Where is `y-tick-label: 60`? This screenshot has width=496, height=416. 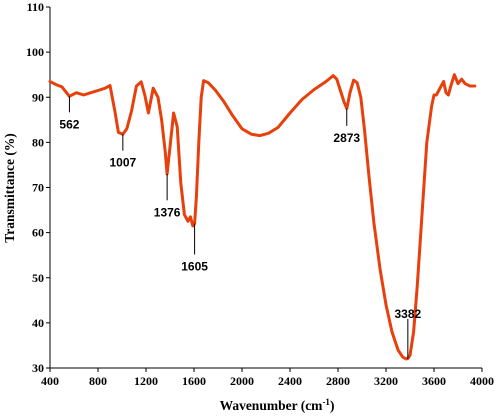
y-tick-label: 60 is located at coordinates (38, 233).